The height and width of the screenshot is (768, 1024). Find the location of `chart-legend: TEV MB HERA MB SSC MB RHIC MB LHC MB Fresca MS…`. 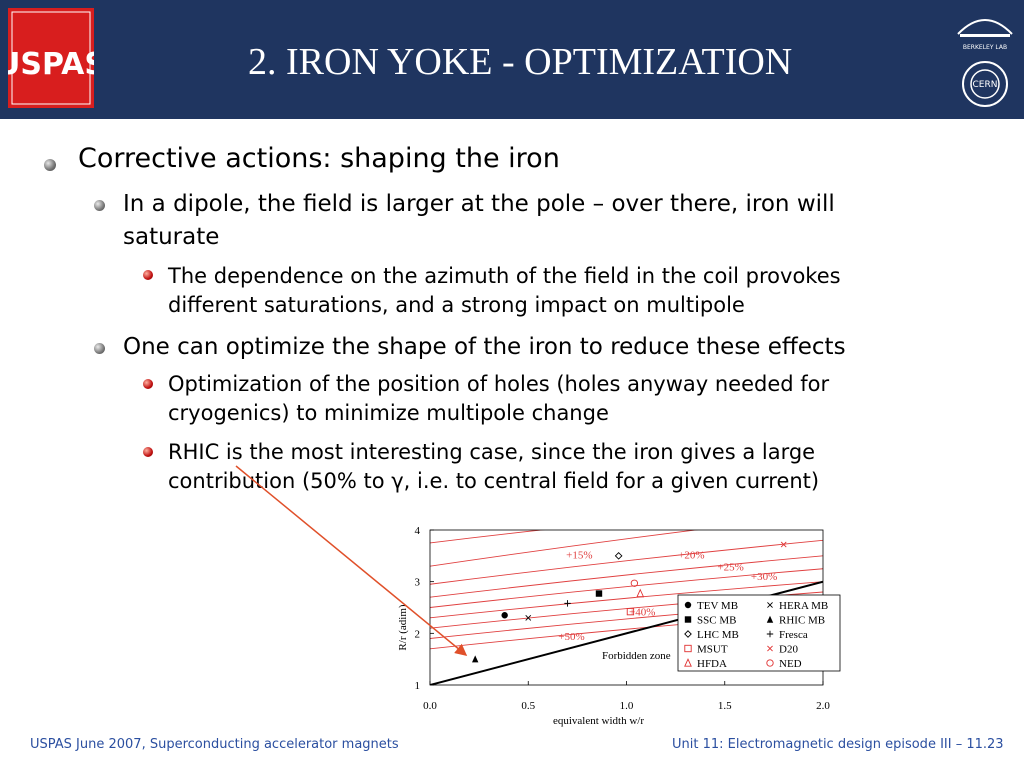

chart-legend: TEV MB HERA MB SSC MB RHIC MB LHC MB Fresca MS… is located at coordinates (759, 633).